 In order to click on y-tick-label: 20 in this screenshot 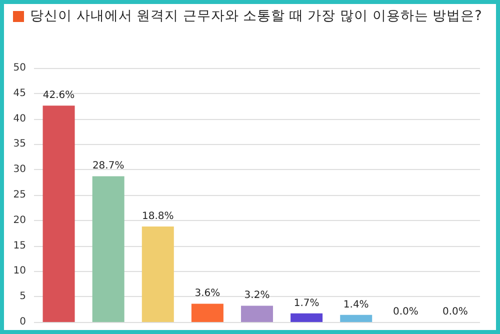, I will do `click(19, 220)`.